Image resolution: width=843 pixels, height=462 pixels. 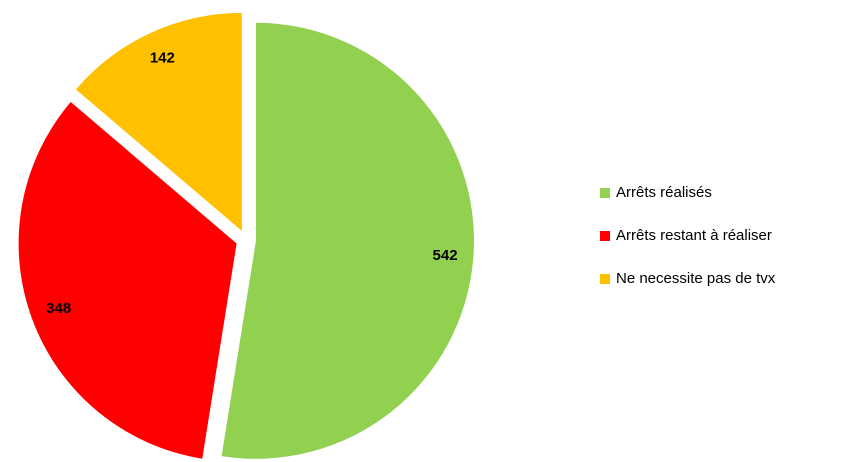 What do you see at coordinates (162, 58) in the screenshot?
I see `data-label: 142` at bounding box center [162, 58].